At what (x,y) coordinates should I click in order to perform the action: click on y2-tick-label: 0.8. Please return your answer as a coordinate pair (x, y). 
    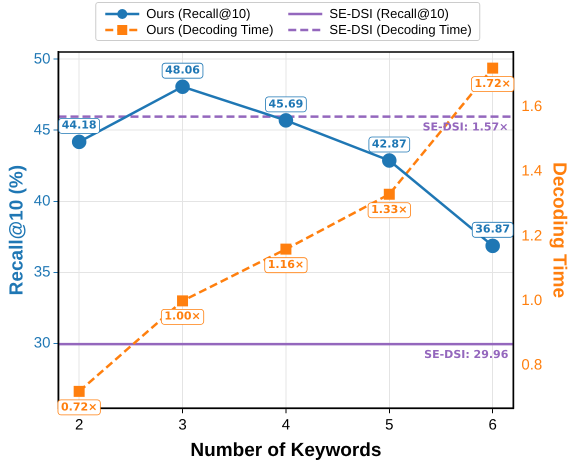
    Looking at the image, I should click on (531, 365).